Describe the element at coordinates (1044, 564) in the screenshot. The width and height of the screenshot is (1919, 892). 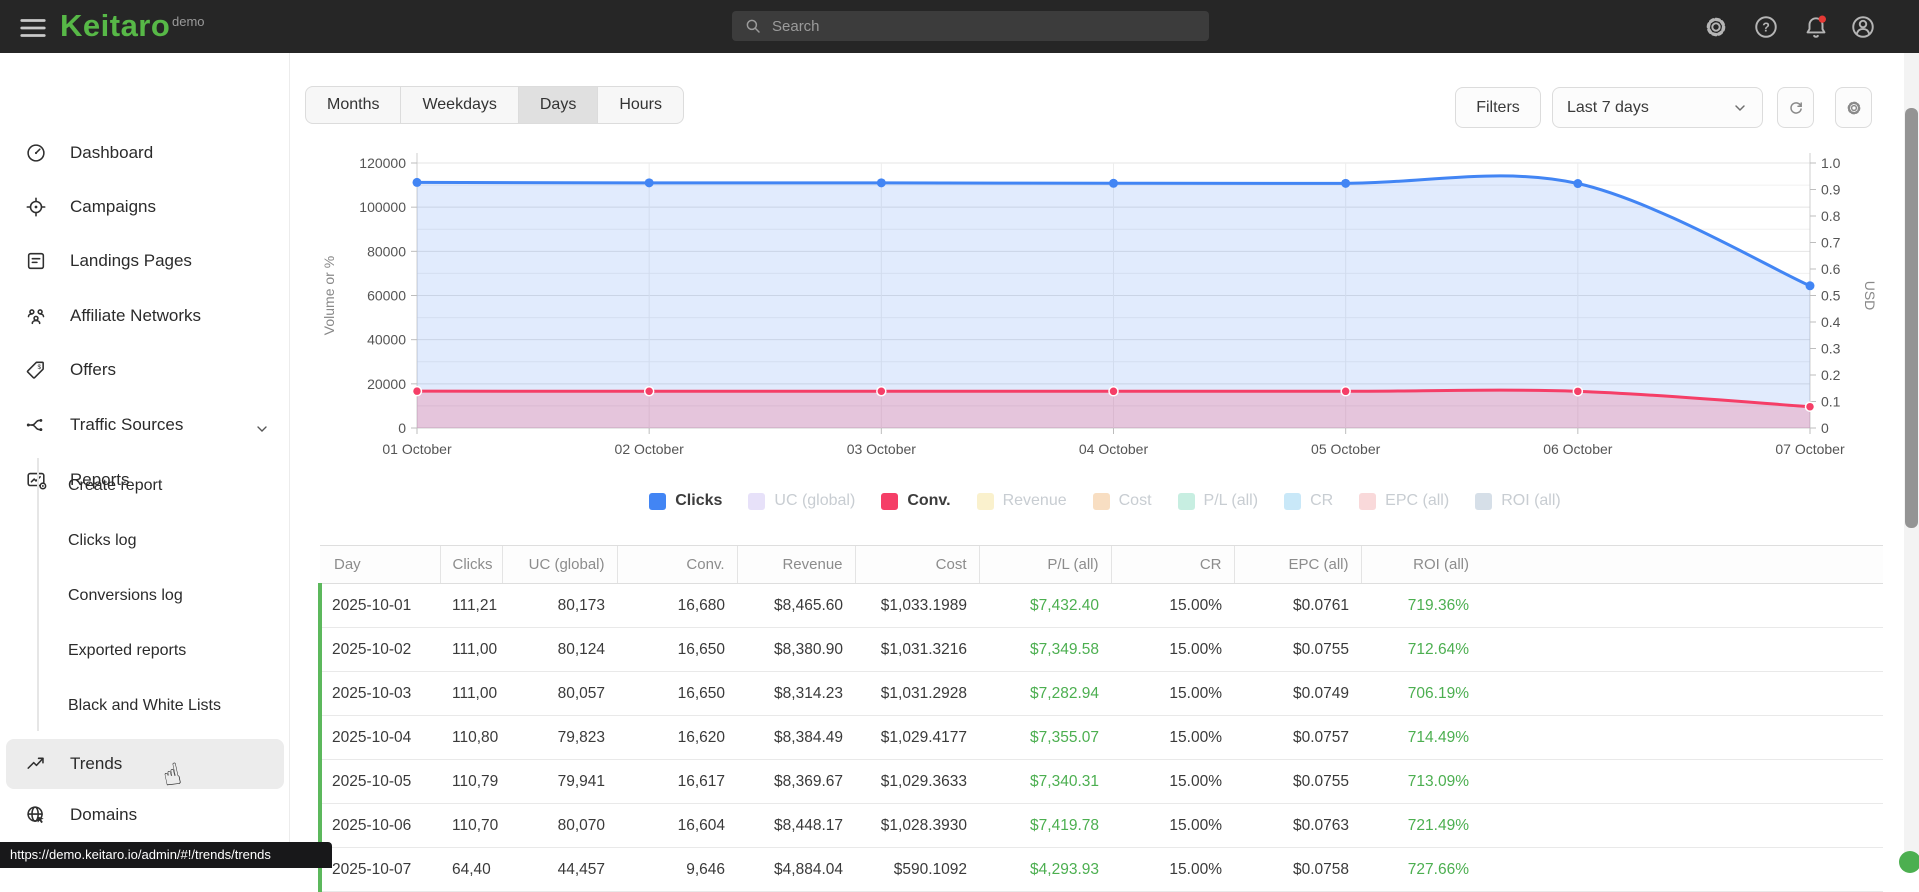
I see `column-header: P/L (all)` at that location.